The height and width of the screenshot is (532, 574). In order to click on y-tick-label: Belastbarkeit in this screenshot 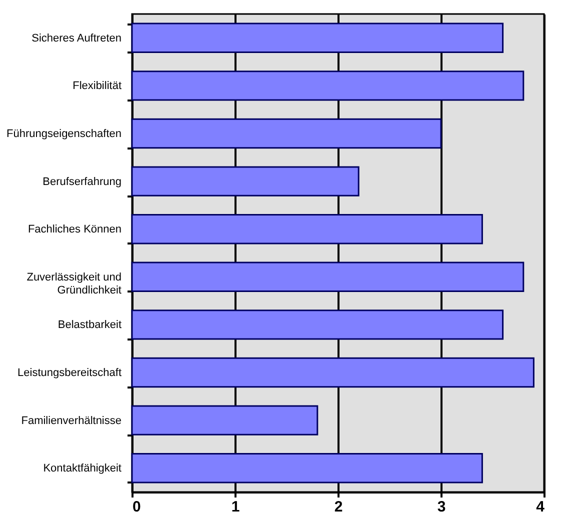, I will do `click(90, 325)`.